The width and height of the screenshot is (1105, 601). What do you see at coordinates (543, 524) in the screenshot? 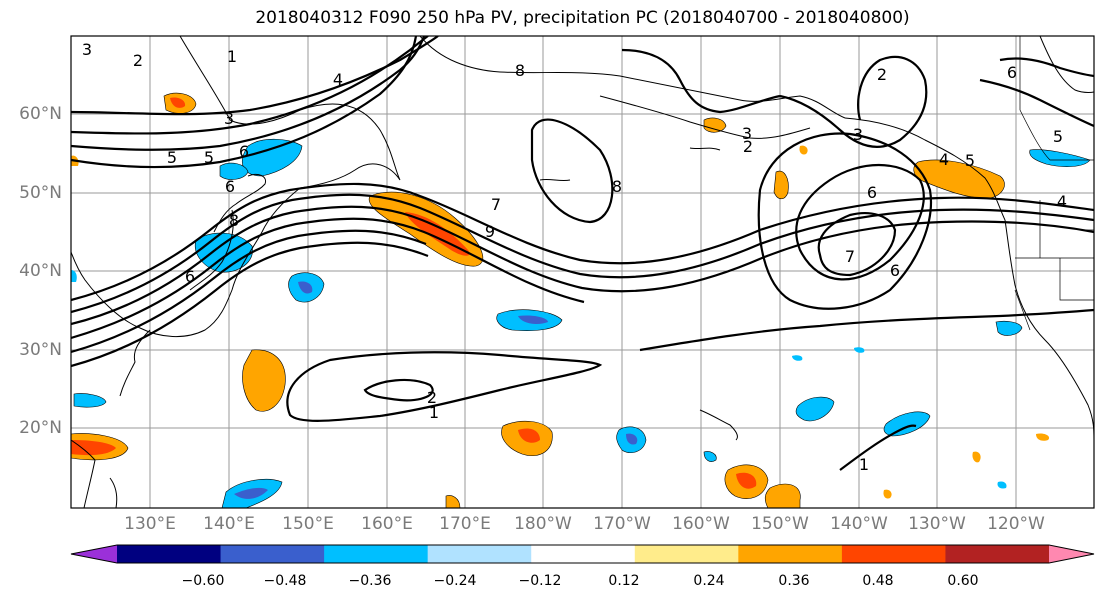
I see `lon-label: 180°W` at bounding box center [543, 524].